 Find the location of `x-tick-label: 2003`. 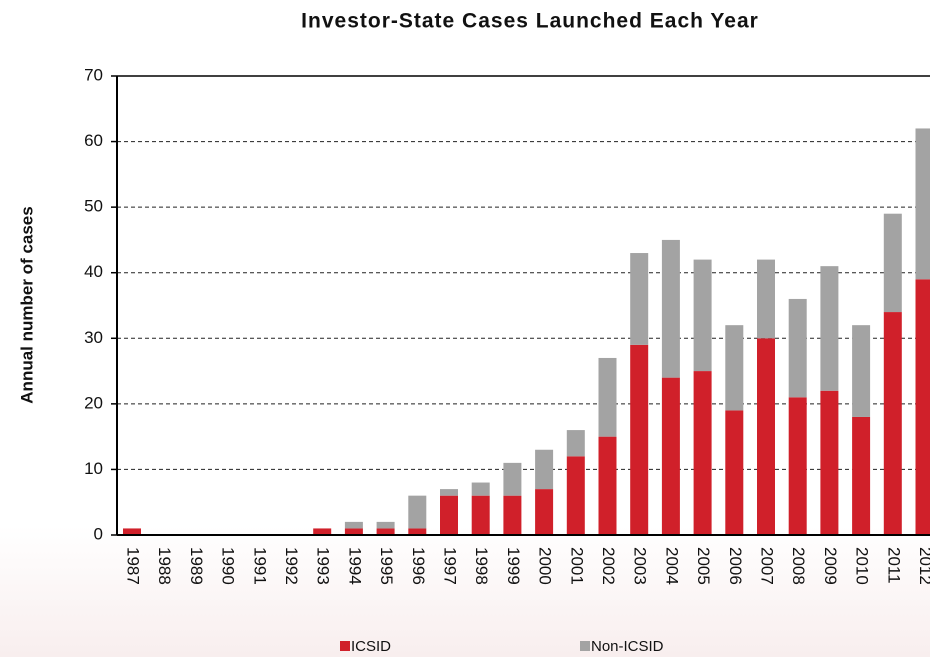

x-tick-label: 2003 is located at coordinates (640, 566).